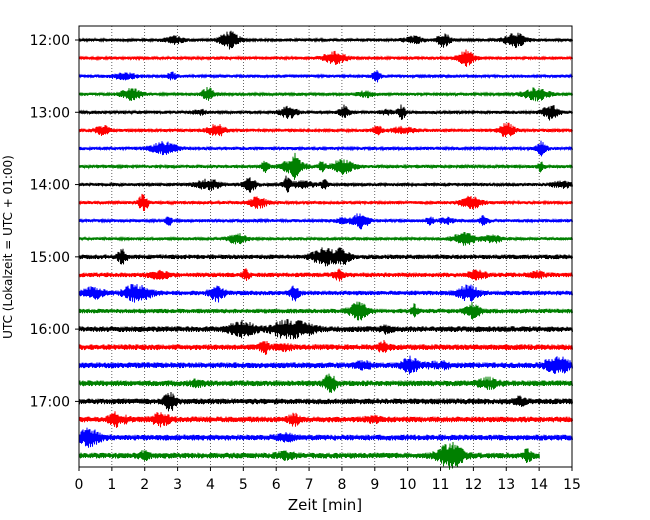 Image resolution: width=650 pixels, height=520 pixels. What do you see at coordinates (374, 485) in the screenshot?
I see `x-tick-label: 9` at bounding box center [374, 485].